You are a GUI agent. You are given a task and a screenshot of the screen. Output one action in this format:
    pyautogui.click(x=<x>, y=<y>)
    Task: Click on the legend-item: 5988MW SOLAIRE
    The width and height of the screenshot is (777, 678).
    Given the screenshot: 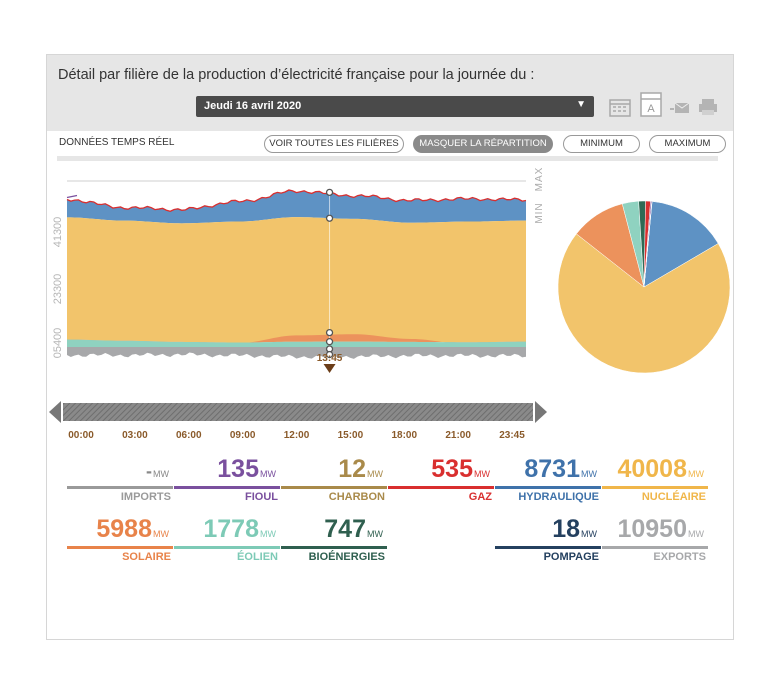 What is the action you would take?
    pyautogui.click(x=120, y=540)
    